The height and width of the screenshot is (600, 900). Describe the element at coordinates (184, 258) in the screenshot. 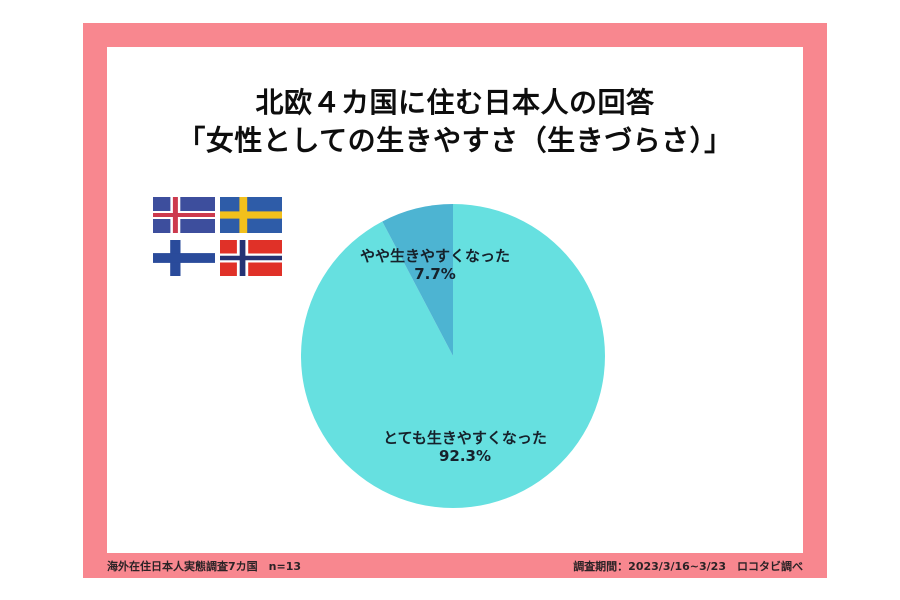

I see `finland-flag-icon` at that location.